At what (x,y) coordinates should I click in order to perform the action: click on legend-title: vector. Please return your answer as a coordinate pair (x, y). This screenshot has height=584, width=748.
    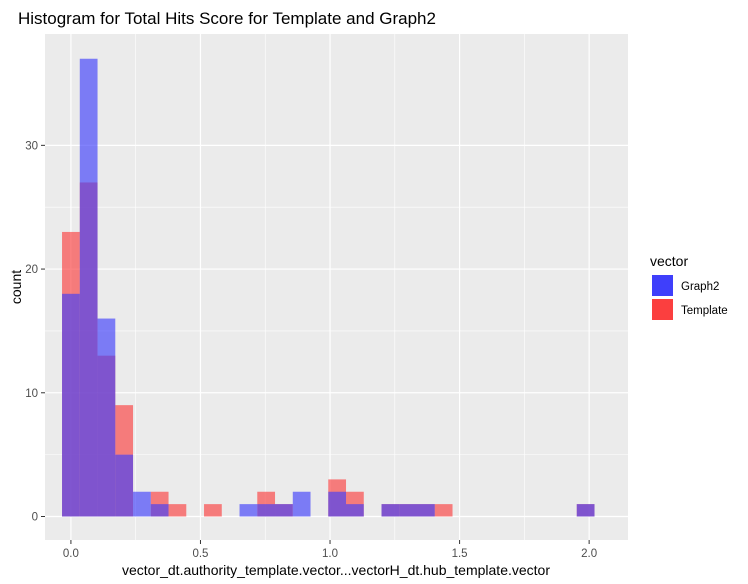
    Looking at the image, I should click on (669, 261).